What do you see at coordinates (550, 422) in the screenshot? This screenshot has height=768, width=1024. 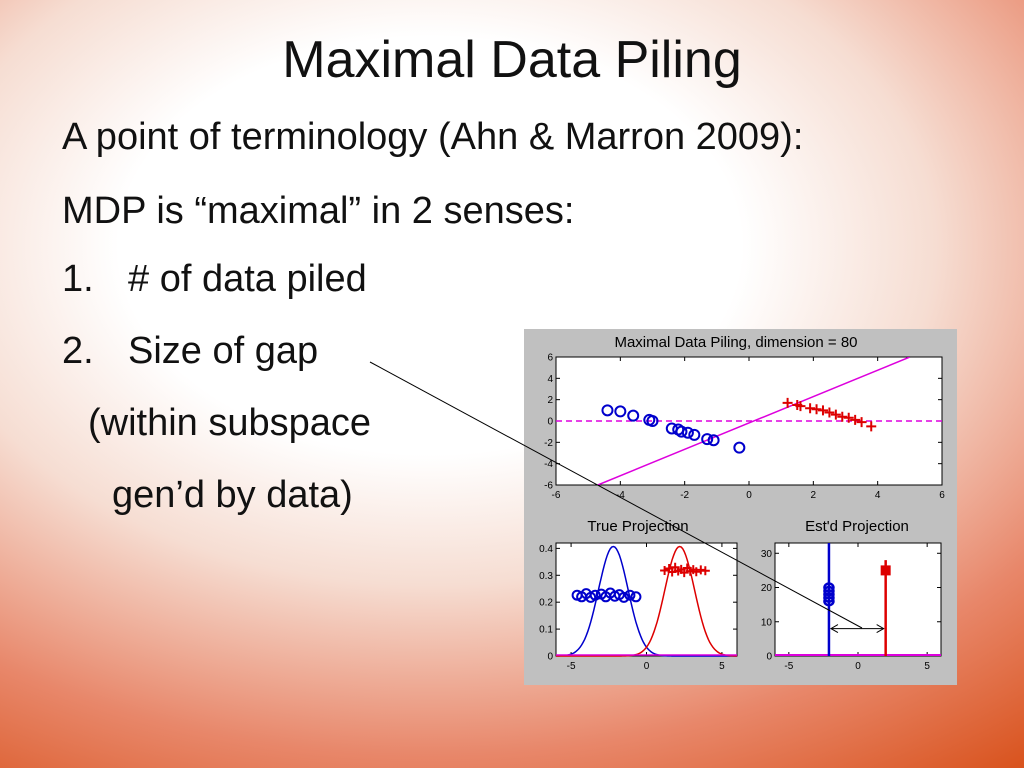 I see `scatter-y-tick-label: 0` at bounding box center [550, 422].